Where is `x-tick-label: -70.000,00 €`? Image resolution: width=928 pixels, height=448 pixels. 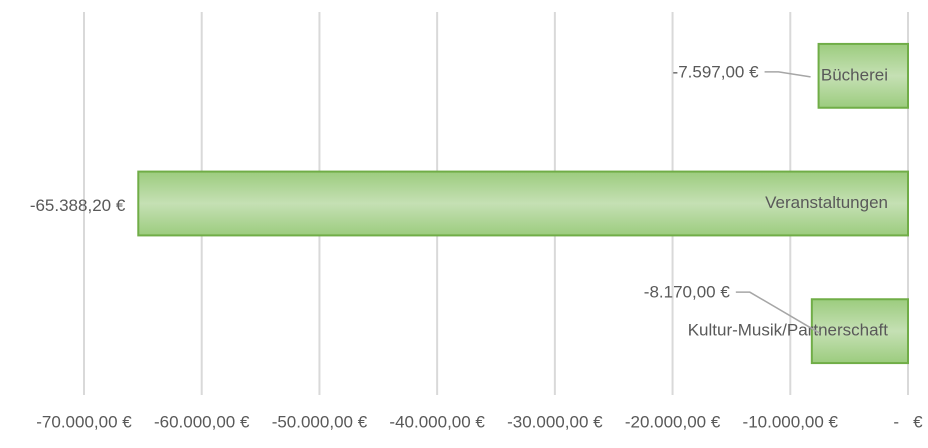
x-tick-label: -70.000,00 € is located at coordinates (84, 421).